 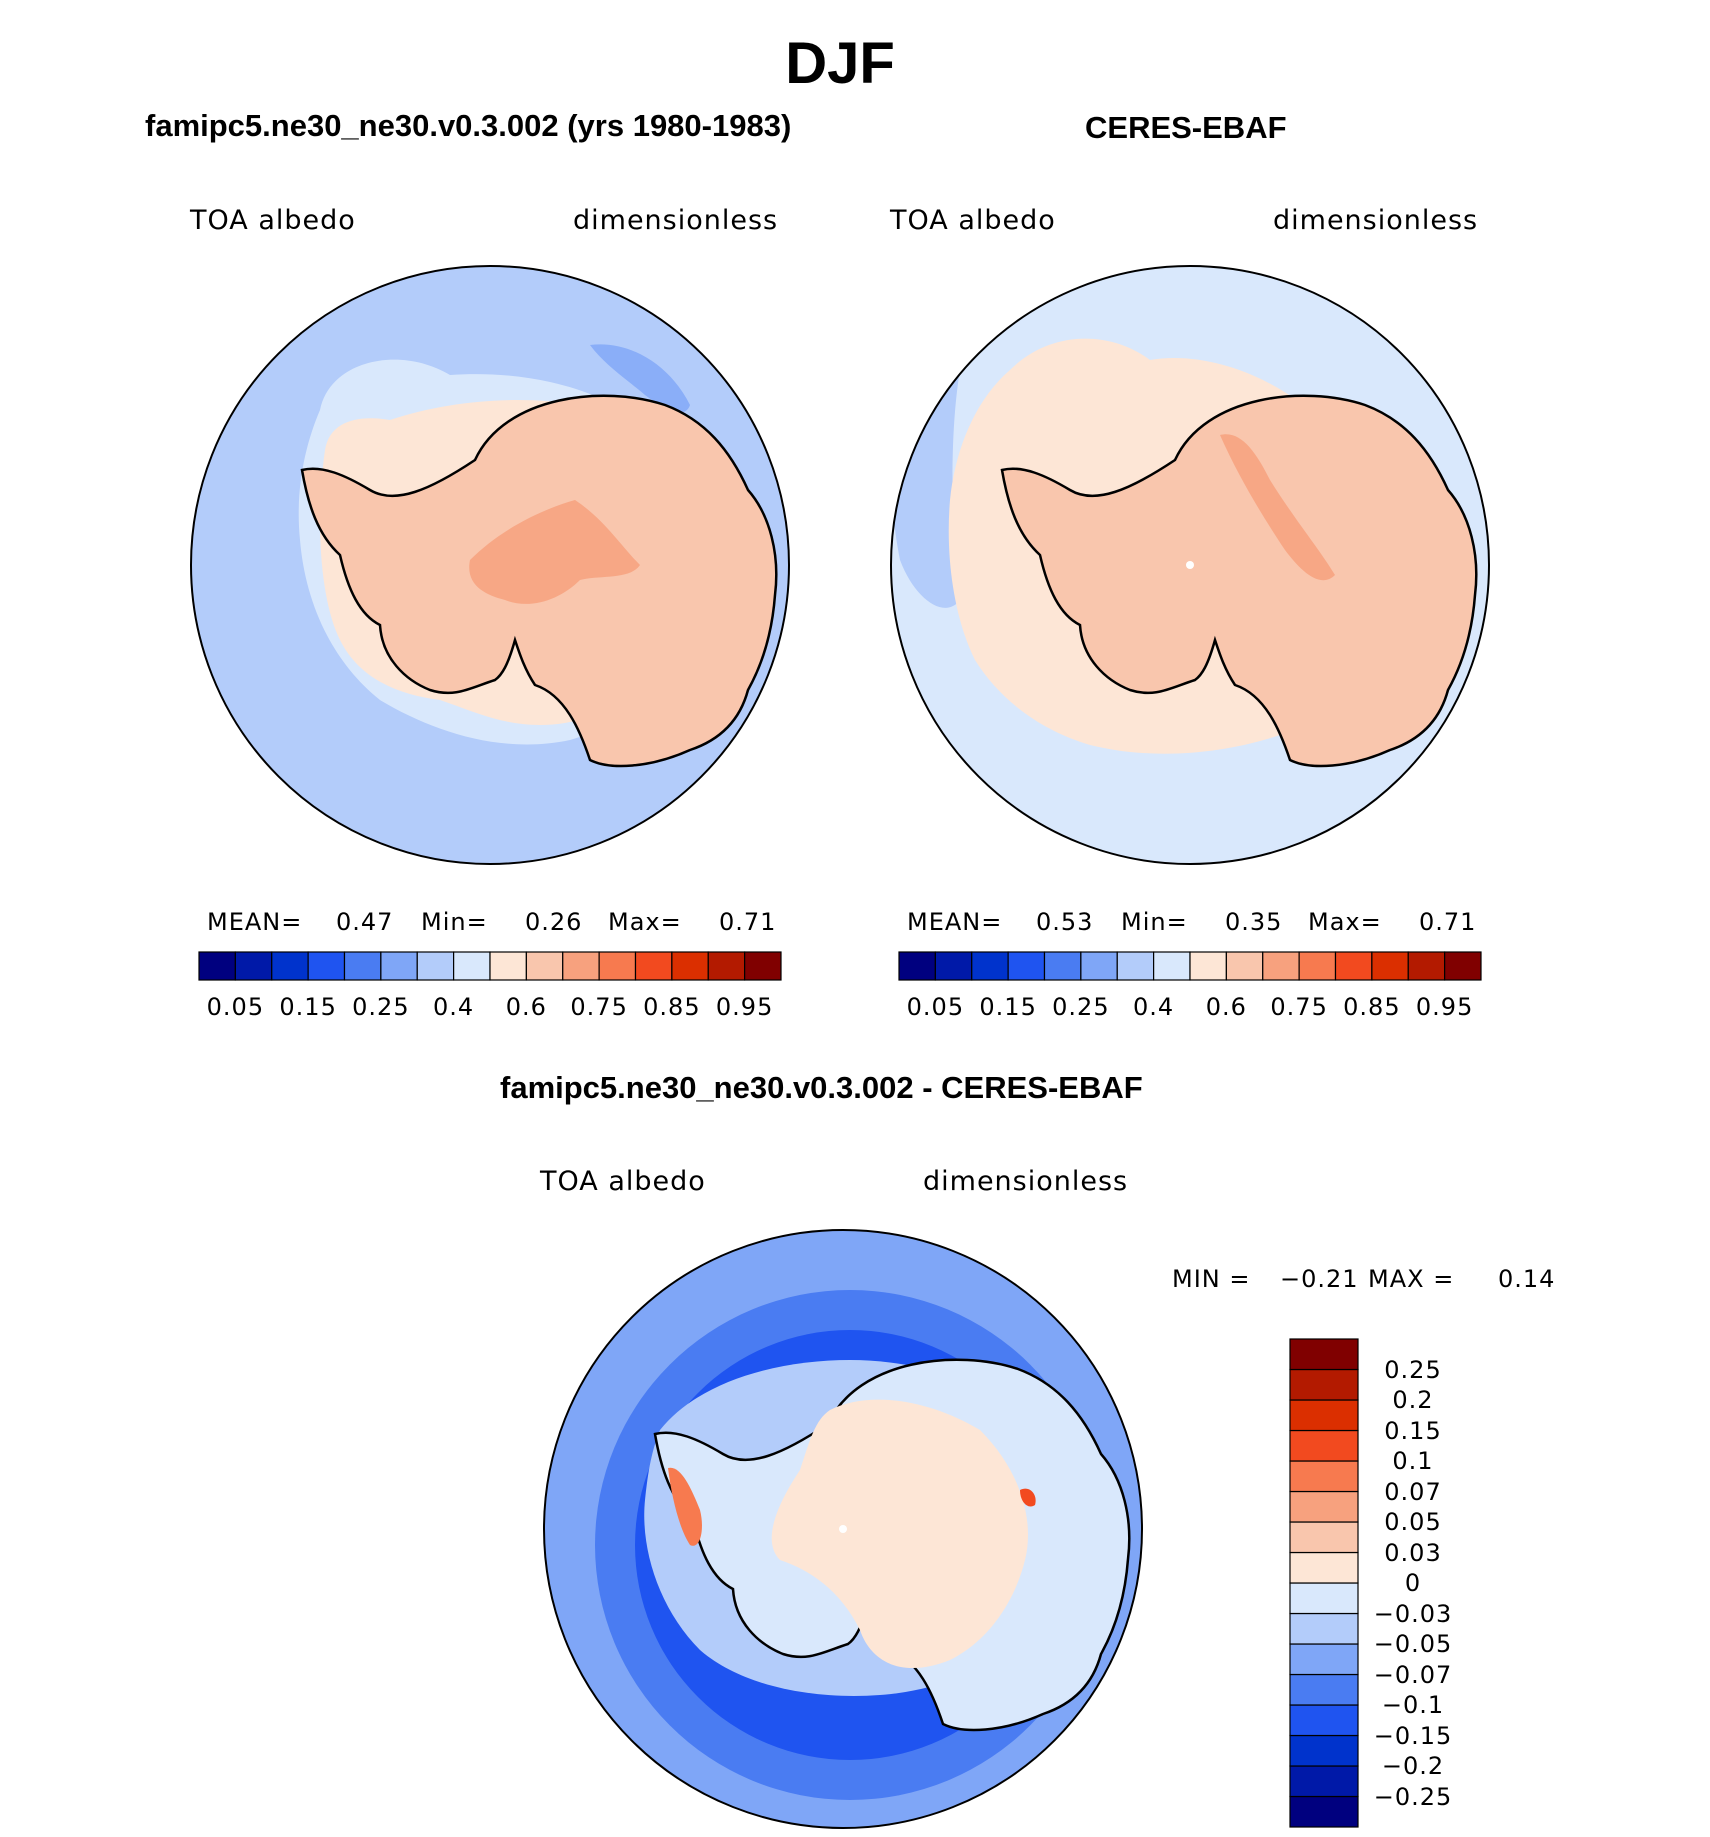 What do you see at coordinates (748, 922) in the screenshot?
I see `model-max-value: 0.71` at bounding box center [748, 922].